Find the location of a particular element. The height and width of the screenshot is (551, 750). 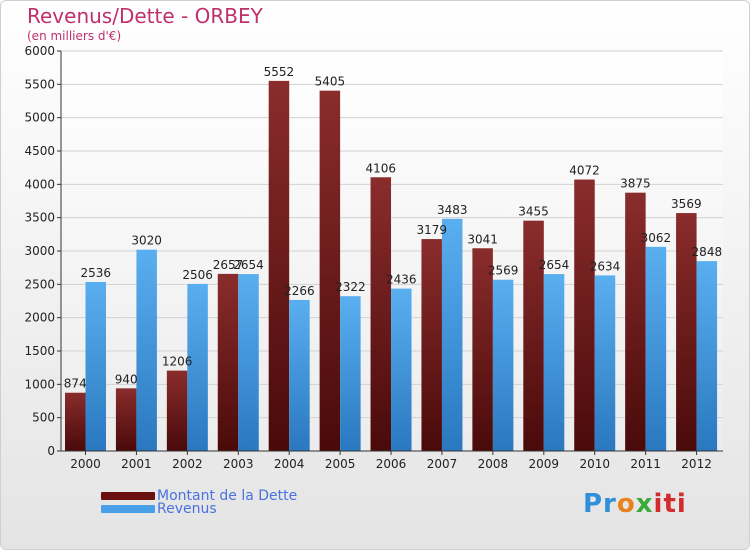

y-tick-label: 1000 is located at coordinates (39, 384).